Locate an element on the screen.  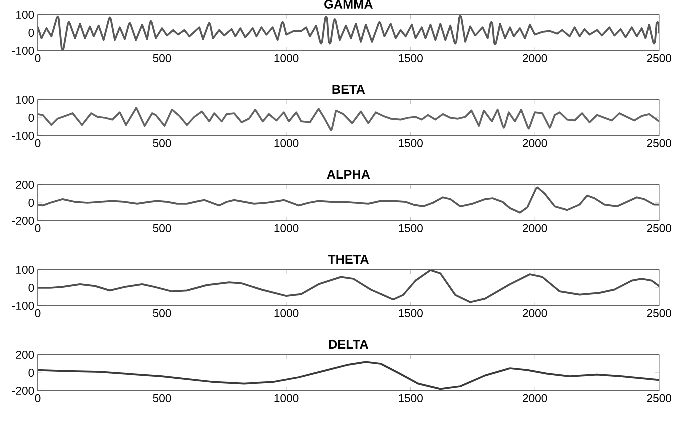
chart-title: BETA is located at coordinates (349, 89).